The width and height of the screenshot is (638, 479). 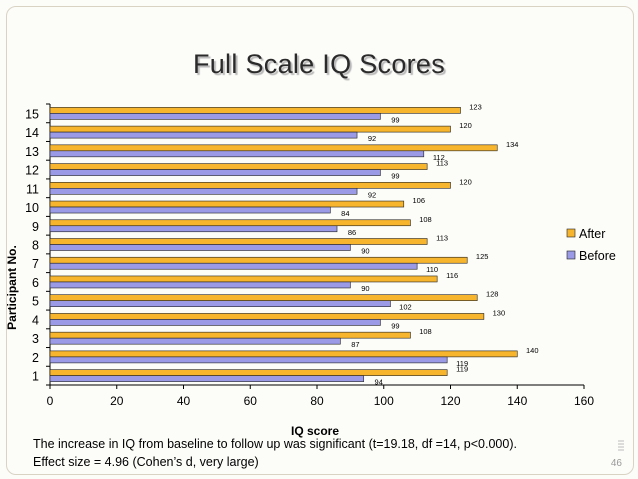 I want to click on data-label-before: 110, so click(x=432, y=269).